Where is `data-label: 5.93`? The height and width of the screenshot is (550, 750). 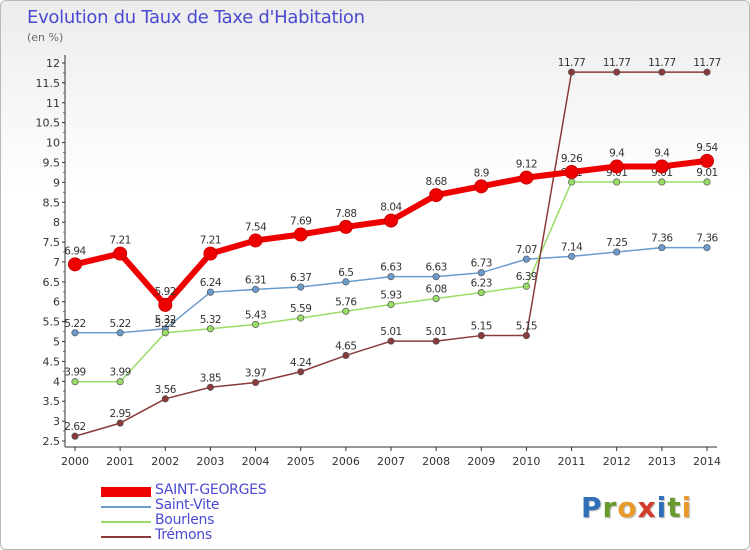
data-label: 5.93 is located at coordinates (390, 296).